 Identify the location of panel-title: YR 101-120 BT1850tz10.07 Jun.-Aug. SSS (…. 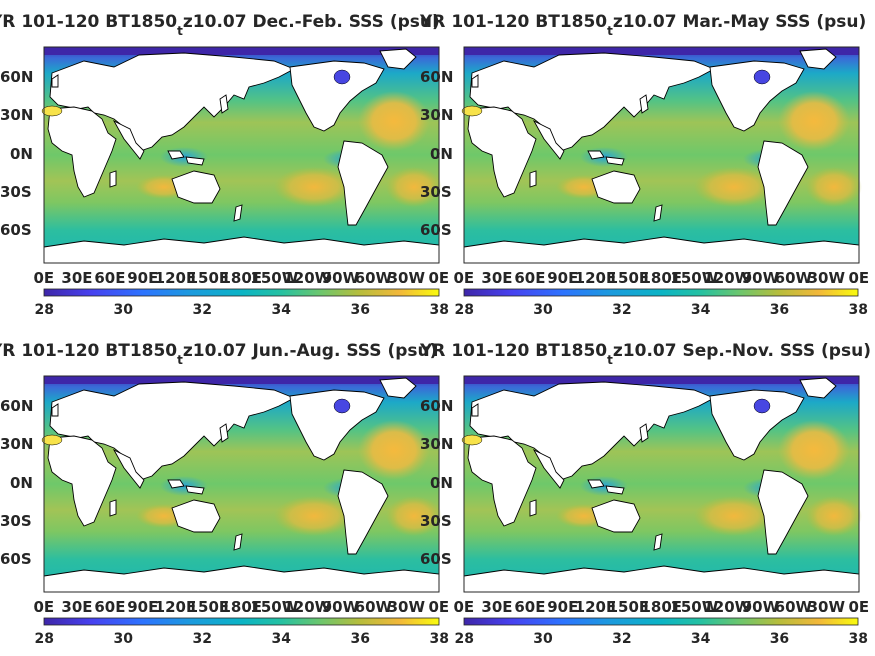
(219, 354).